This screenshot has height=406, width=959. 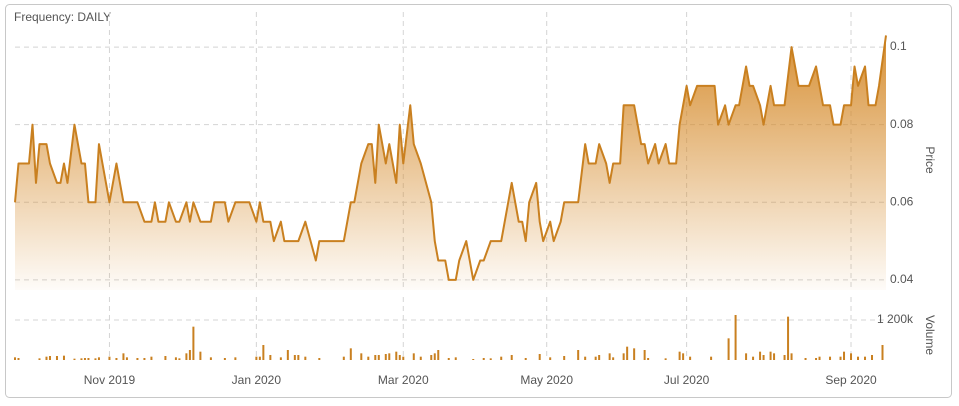 What do you see at coordinates (898, 46) in the screenshot?
I see `y-tick-label: 0.1` at bounding box center [898, 46].